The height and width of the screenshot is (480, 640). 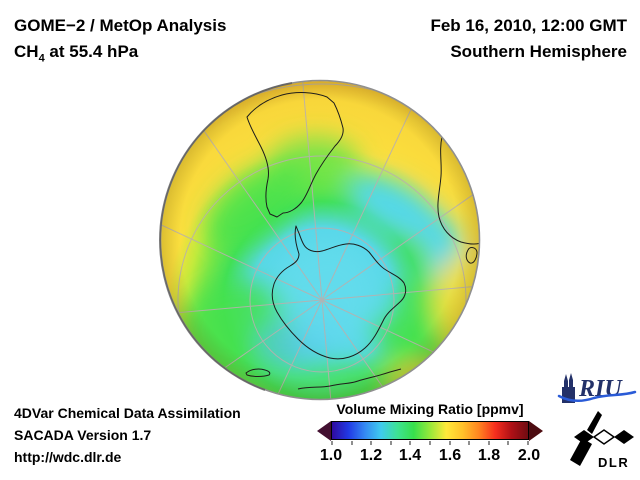 What do you see at coordinates (568, 388) in the screenshot?
I see `cathedral-icon` at bounding box center [568, 388].